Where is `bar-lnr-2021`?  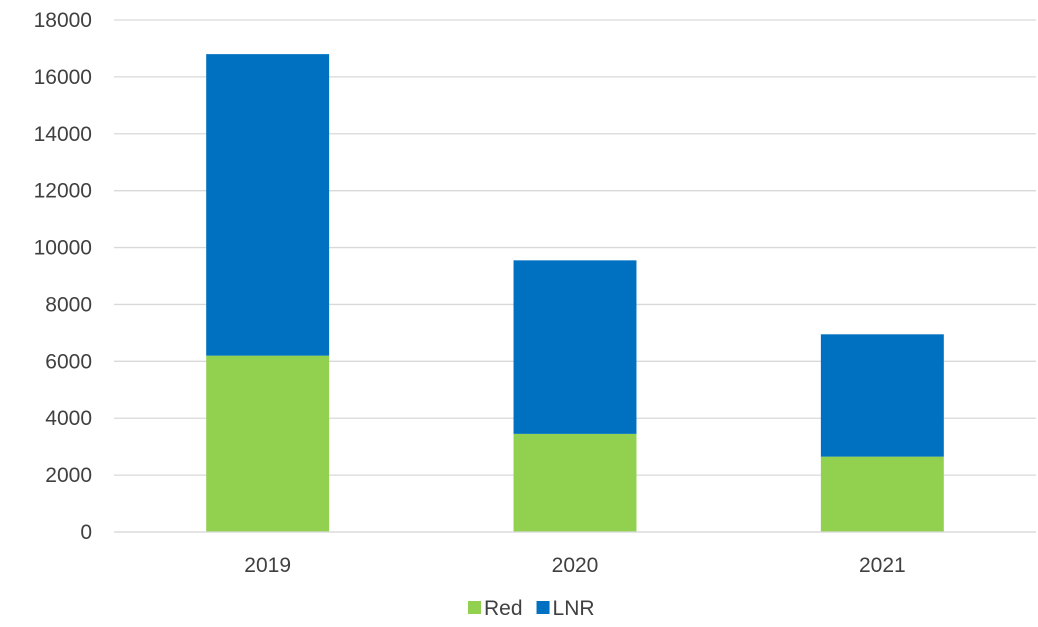 bar-lnr-2021 is located at coordinates (882, 395).